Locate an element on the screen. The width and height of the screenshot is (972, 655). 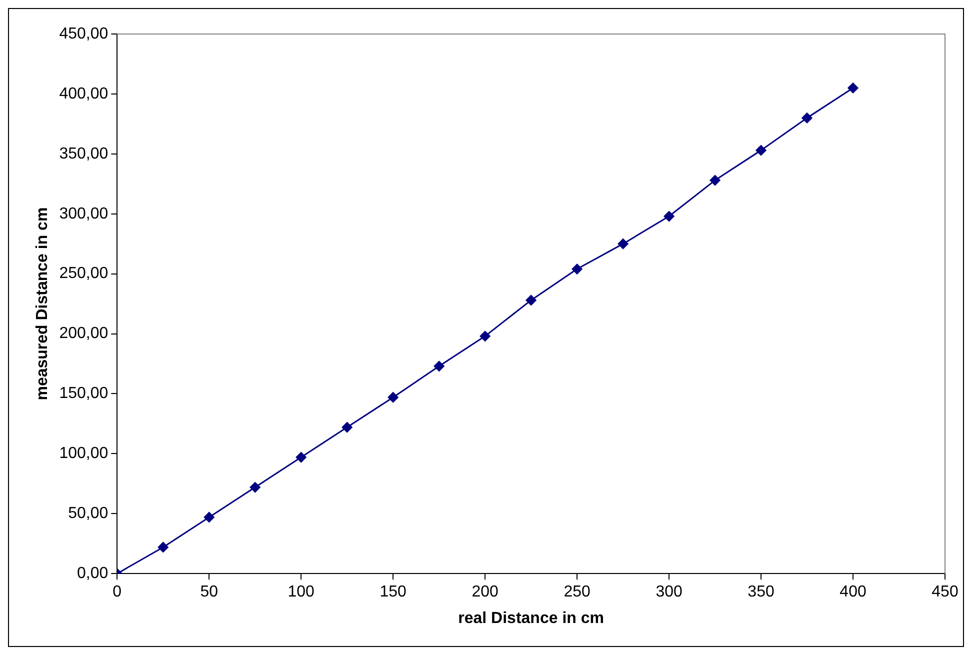
x-tick-label: 50 is located at coordinates (209, 592).